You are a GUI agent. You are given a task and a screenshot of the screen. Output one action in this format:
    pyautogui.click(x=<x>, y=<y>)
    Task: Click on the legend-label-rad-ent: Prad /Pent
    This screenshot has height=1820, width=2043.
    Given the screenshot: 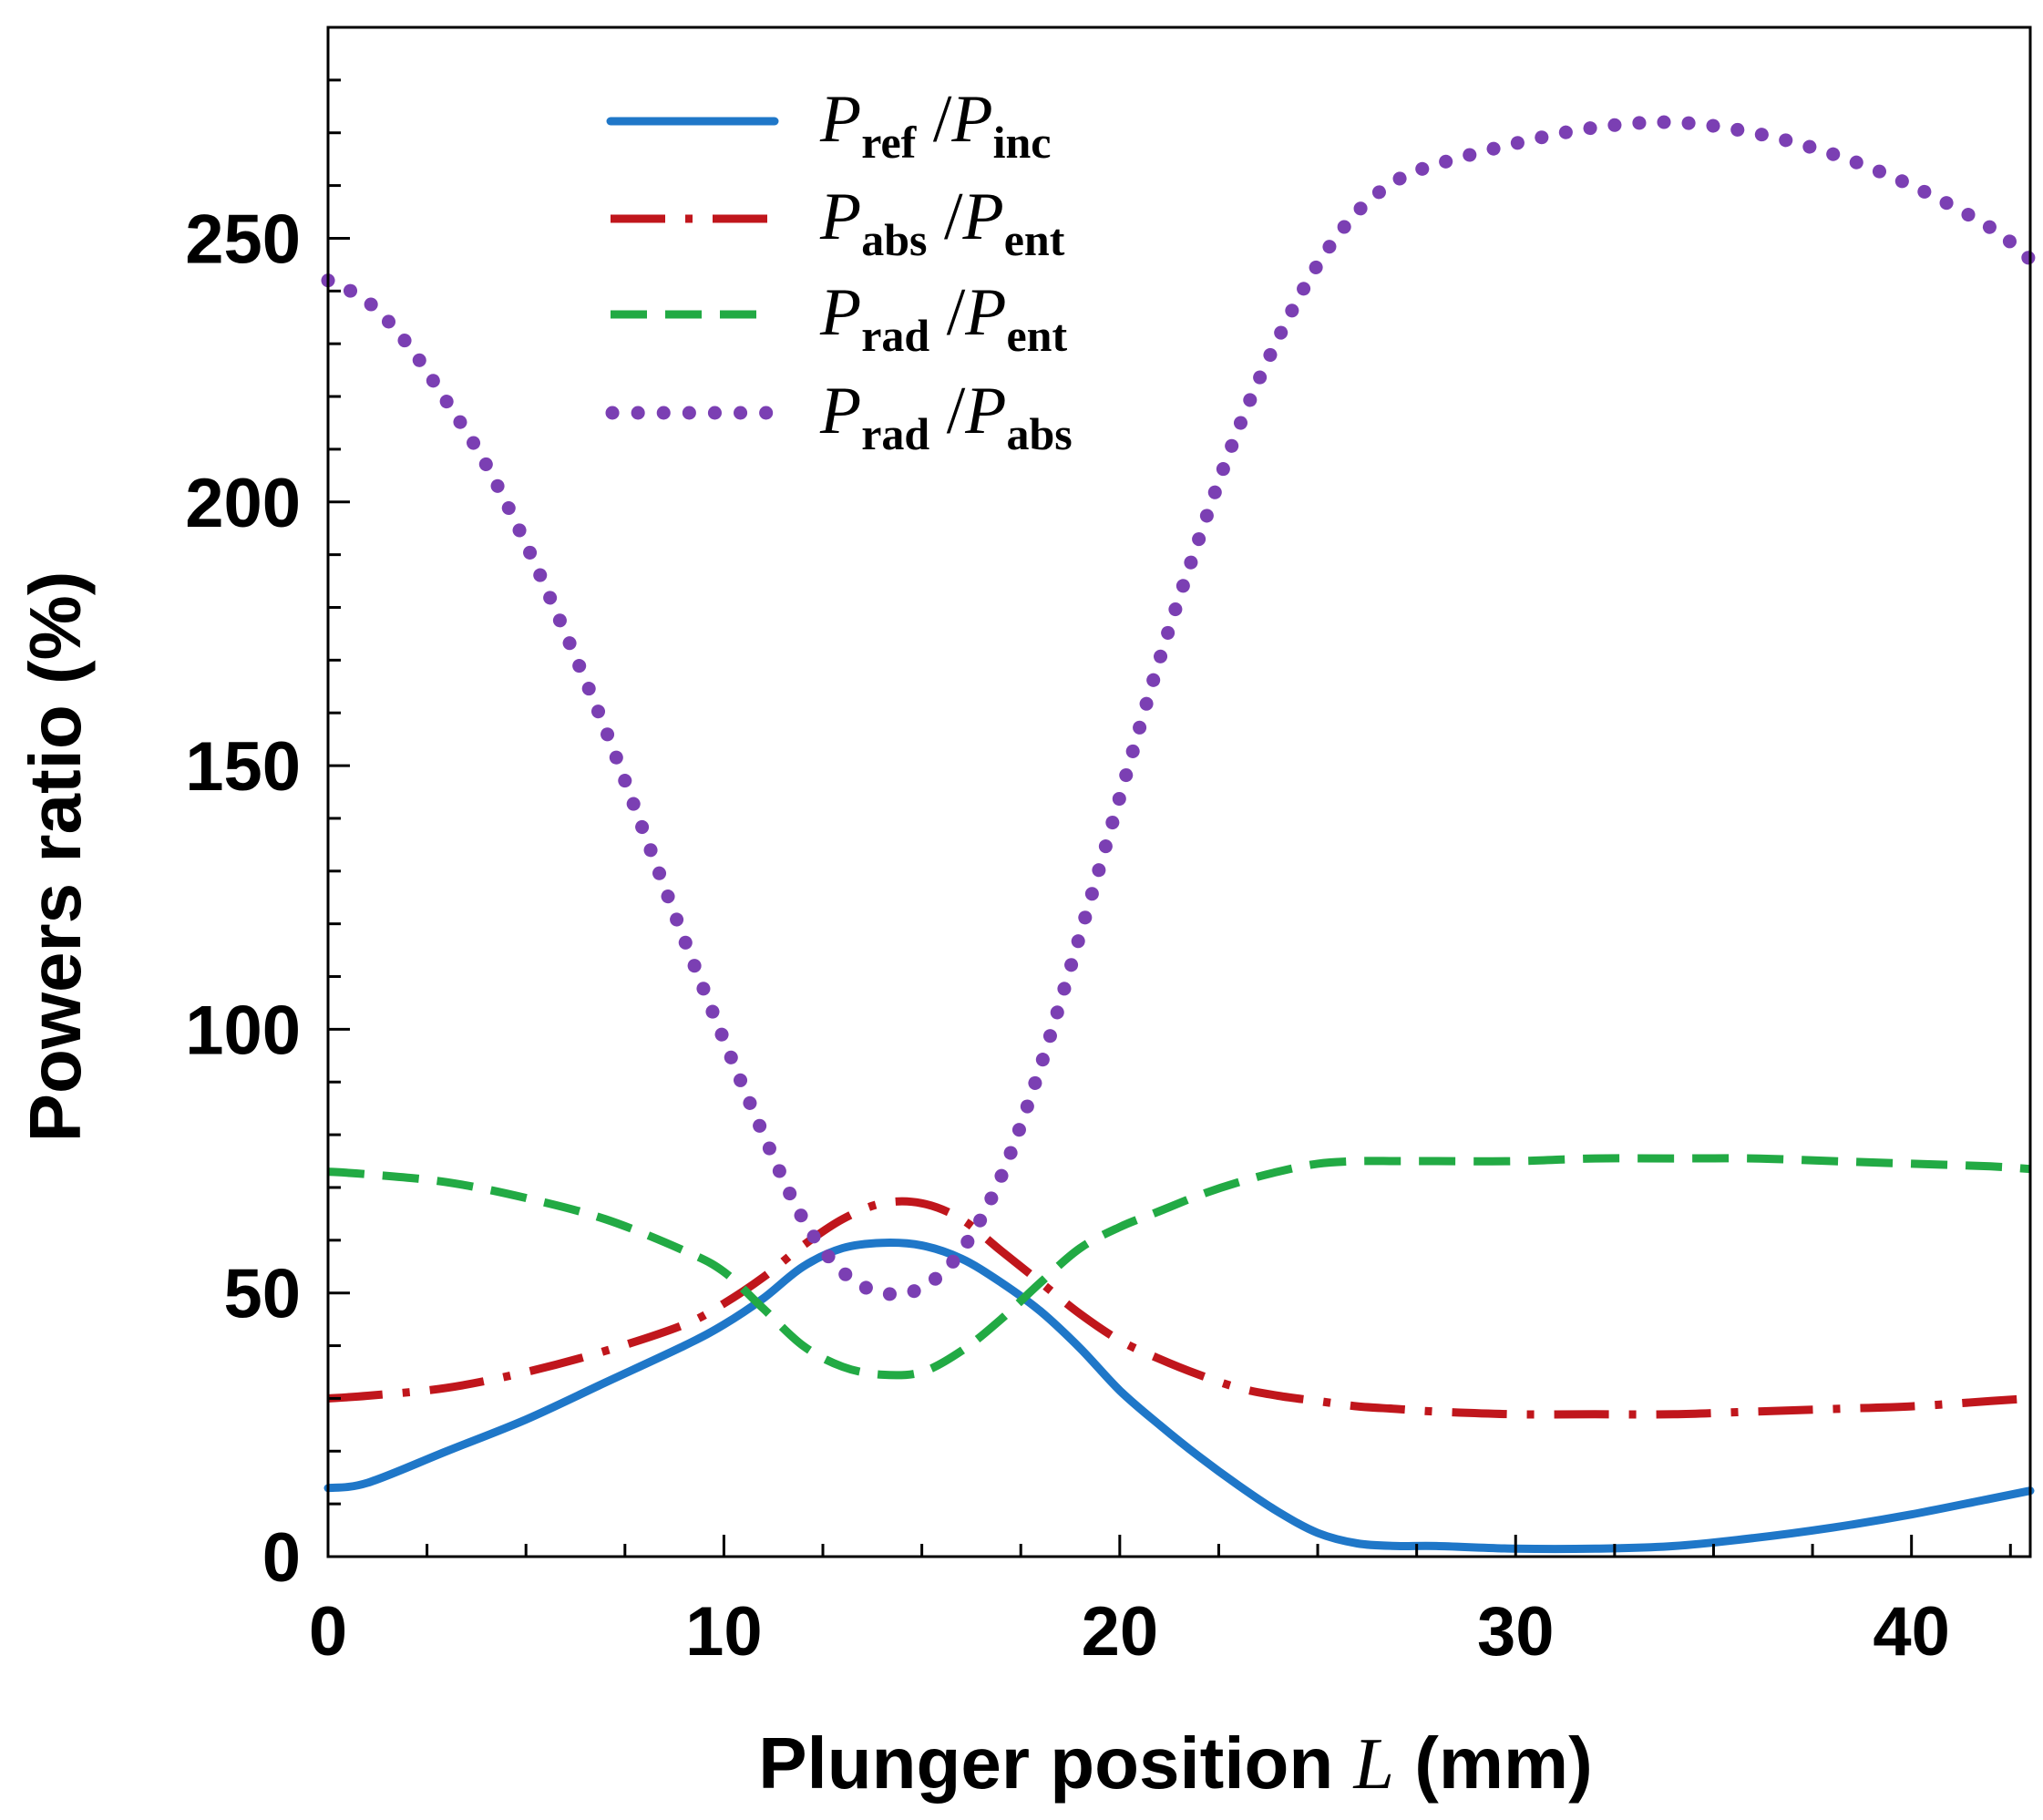 What is the action you would take?
    pyautogui.click(x=943, y=318)
    